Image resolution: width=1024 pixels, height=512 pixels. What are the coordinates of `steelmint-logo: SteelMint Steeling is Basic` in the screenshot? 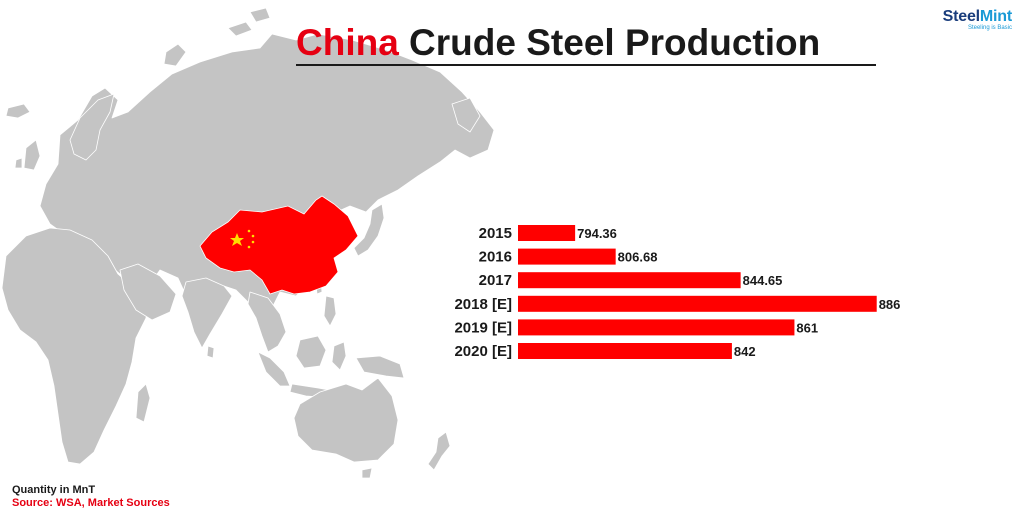 It's located at (977, 20).